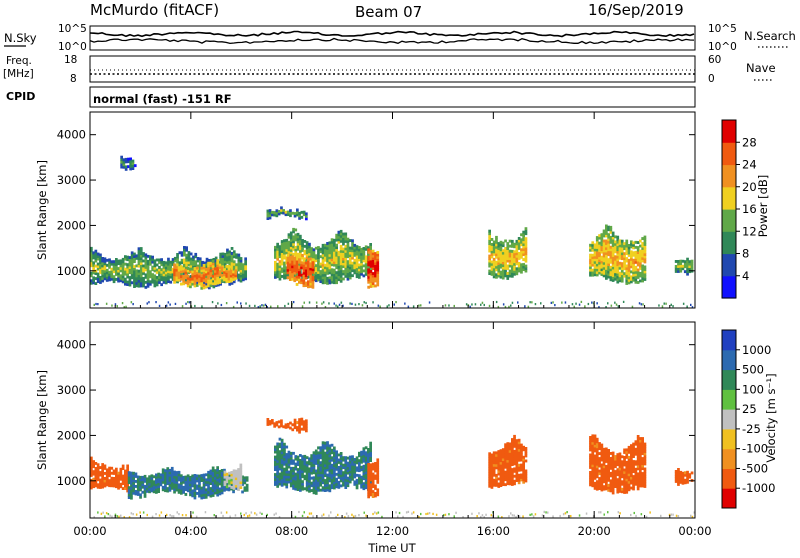 This screenshot has width=800, height=558. What do you see at coordinates (392, 38) in the screenshot?
I see `noise-panel-frame` at bounding box center [392, 38].